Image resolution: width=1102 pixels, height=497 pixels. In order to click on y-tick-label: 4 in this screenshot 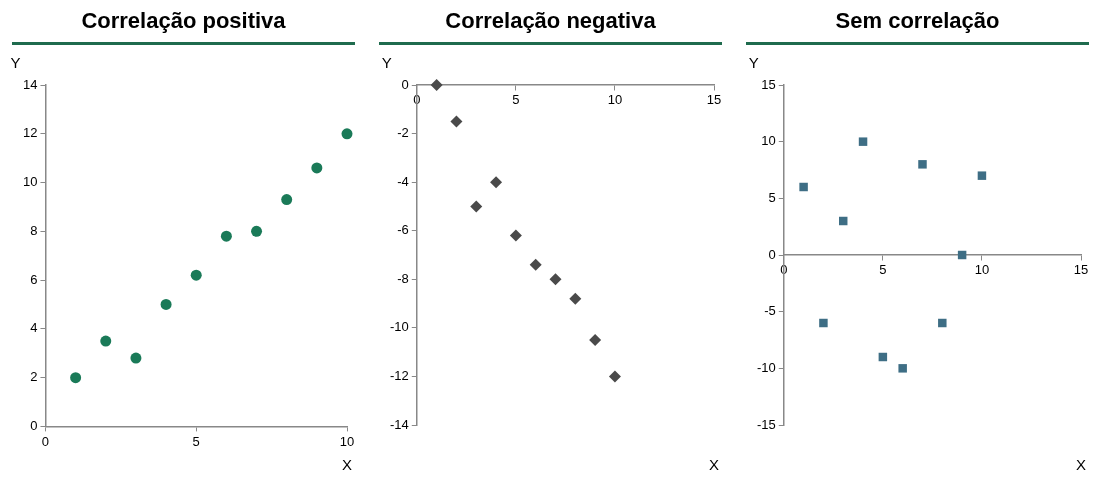, I will do `click(34, 328)`.